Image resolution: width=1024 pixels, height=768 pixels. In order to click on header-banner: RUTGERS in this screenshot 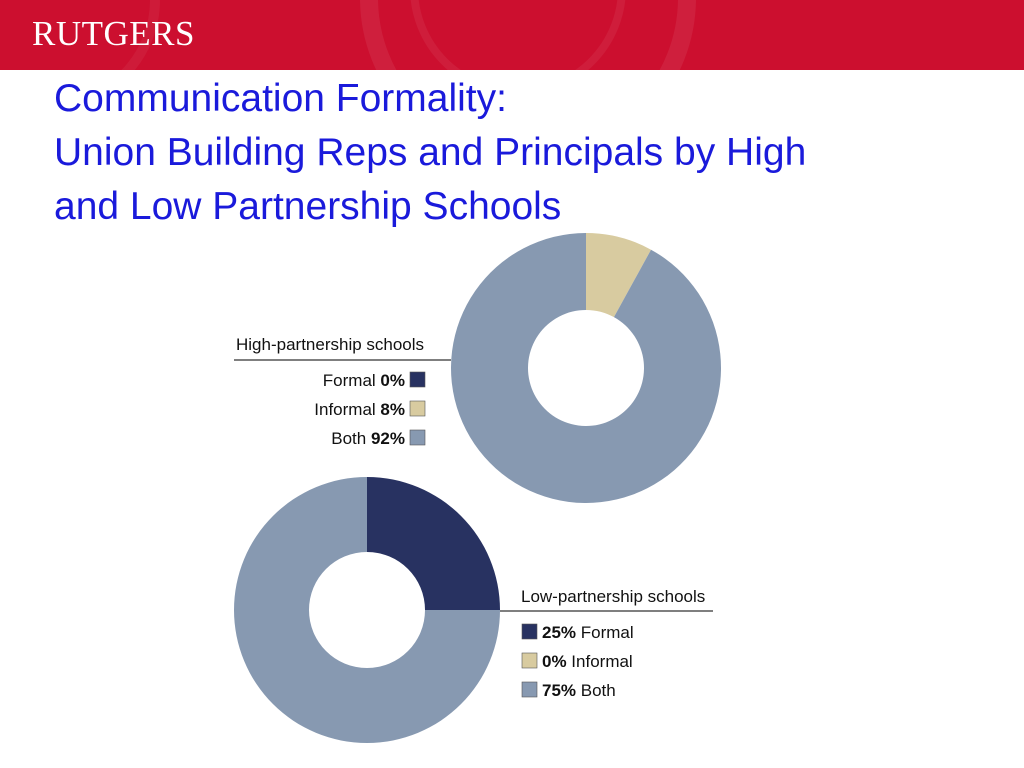, I will do `click(512, 35)`.